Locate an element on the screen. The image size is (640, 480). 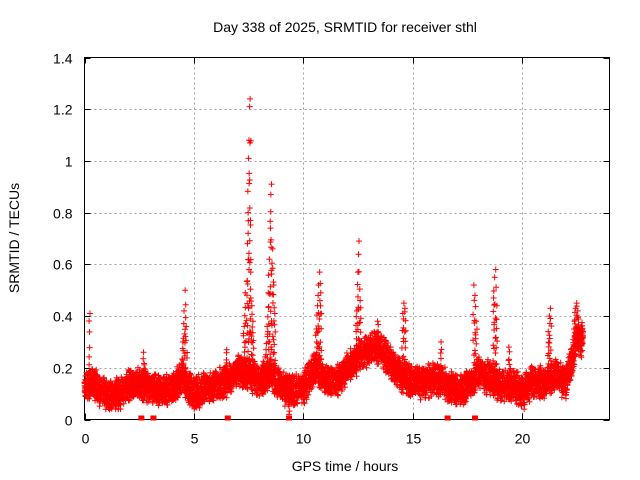
y-tick-label: 0.4 is located at coordinates (63, 317).